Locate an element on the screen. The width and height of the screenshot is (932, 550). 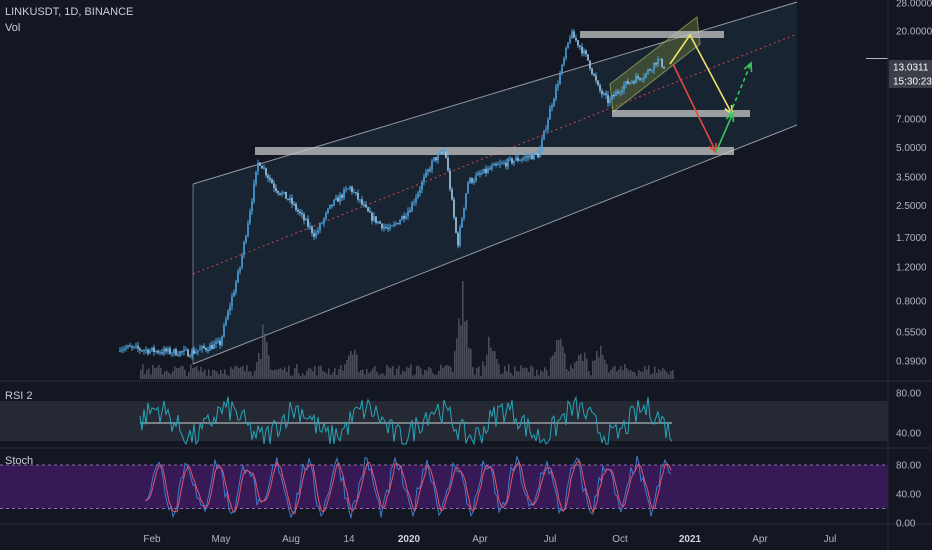
price-tick-label: 28.0000 is located at coordinates (914, 5).